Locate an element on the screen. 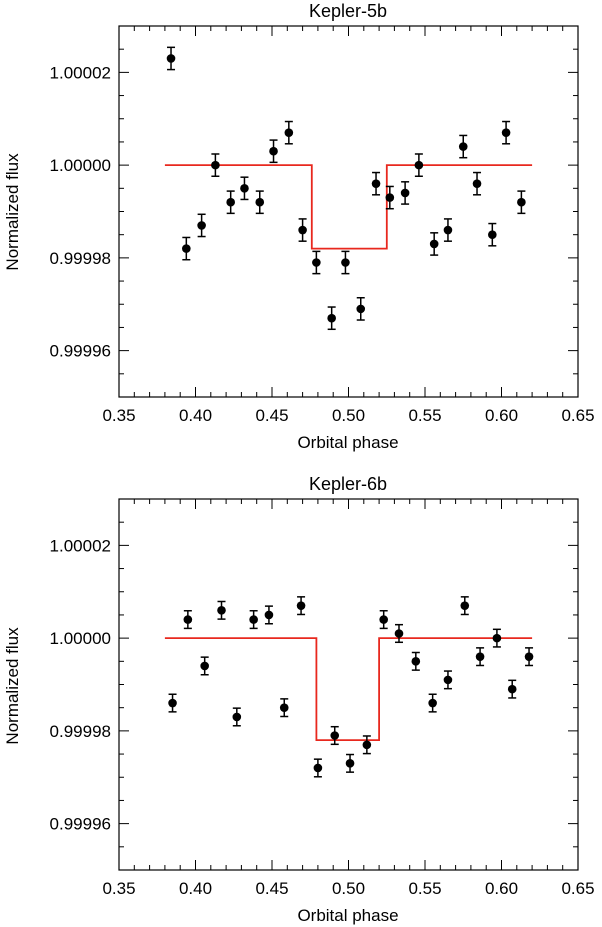 Image resolution: width=602 pixels, height=927 pixels. chart-title: Kepler-6b is located at coordinates (348, 484).